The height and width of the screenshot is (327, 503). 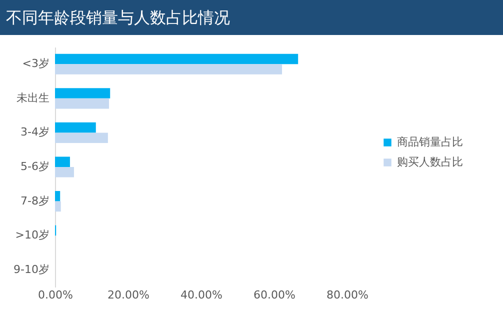 I want to click on legend-label: 购买人数占比, so click(x=430, y=162).